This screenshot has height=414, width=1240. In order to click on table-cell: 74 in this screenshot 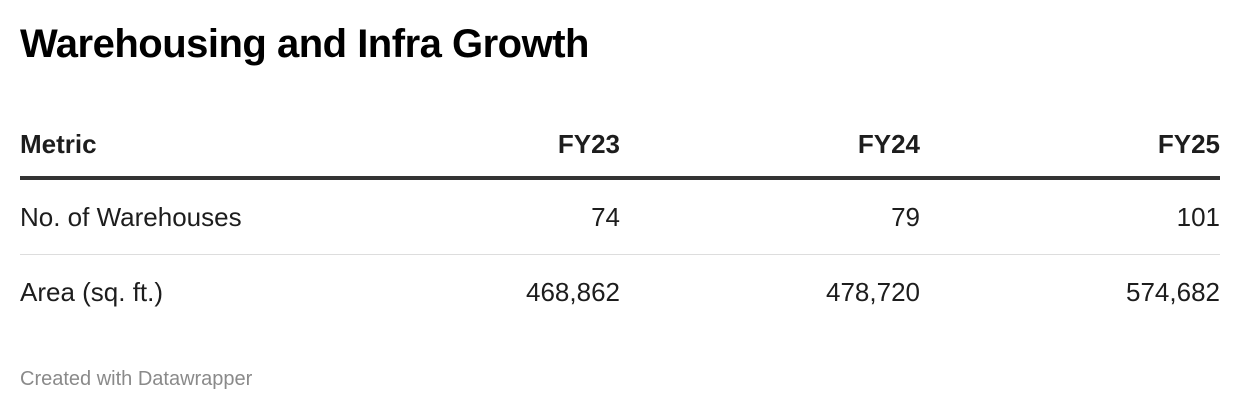, I will do `click(470, 216)`.